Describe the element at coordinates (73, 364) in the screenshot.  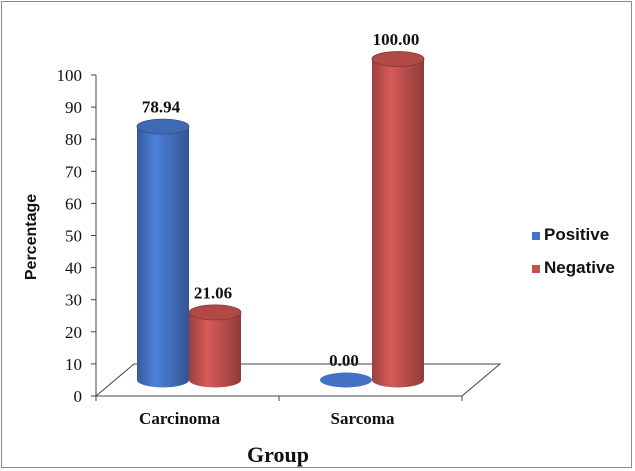
I see `y-tick-label: 10` at that location.